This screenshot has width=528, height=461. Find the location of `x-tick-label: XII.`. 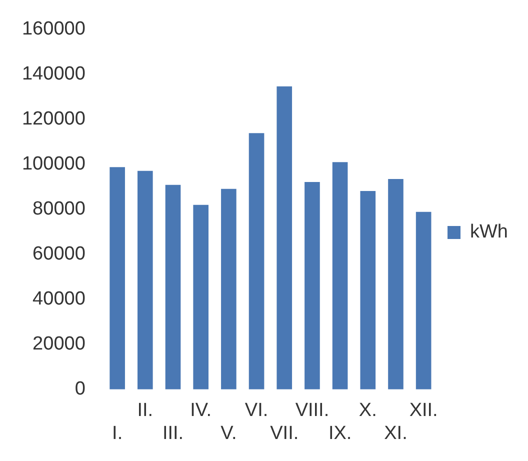

x-tick-label: XII. is located at coordinates (423, 411).